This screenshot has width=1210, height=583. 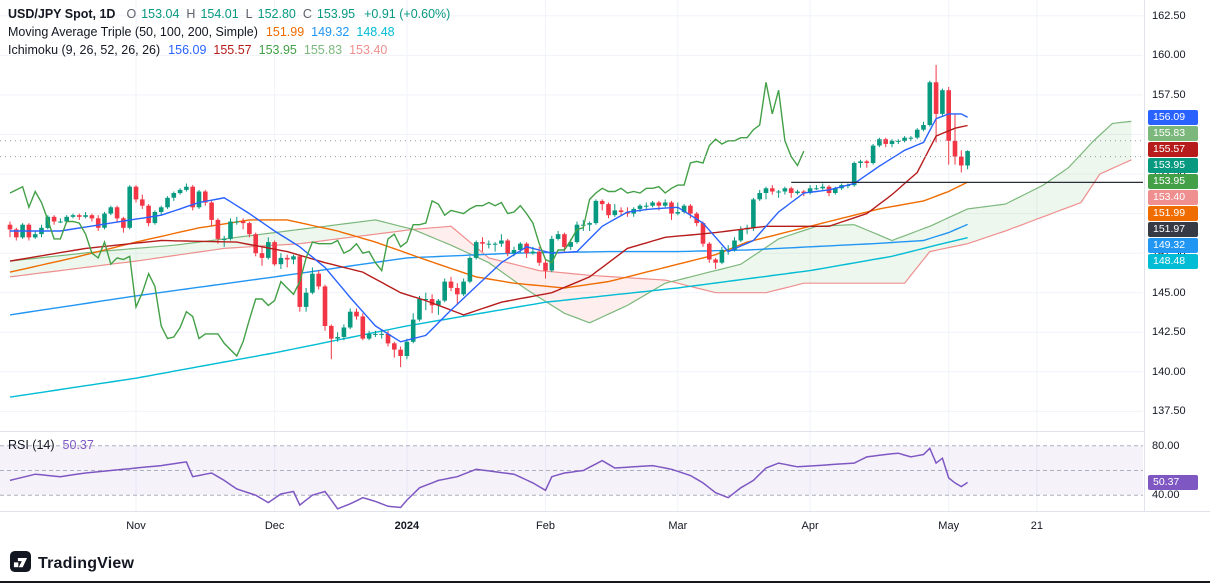 I want to click on price-tick-label: 145.00, so click(x=1169, y=292).